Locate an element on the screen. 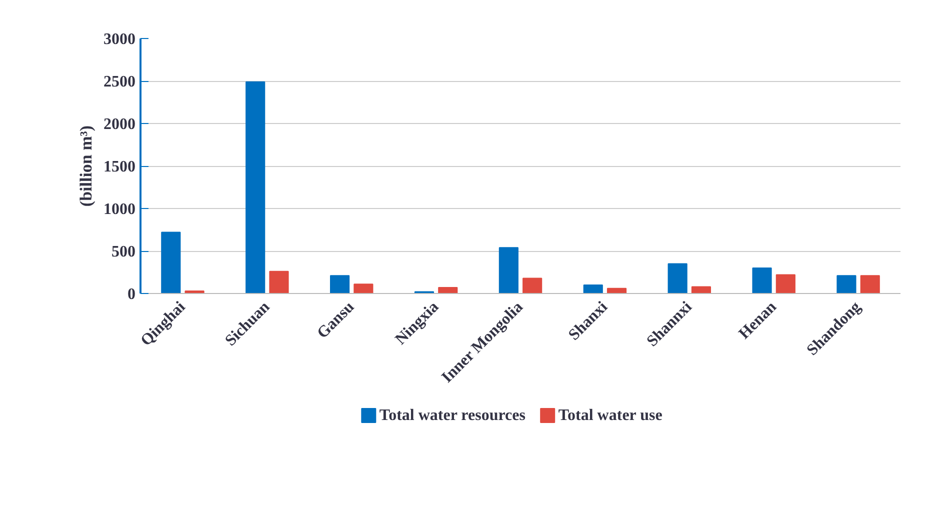  y-axis-title: (billion m³) is located at coordinates (86, 166).